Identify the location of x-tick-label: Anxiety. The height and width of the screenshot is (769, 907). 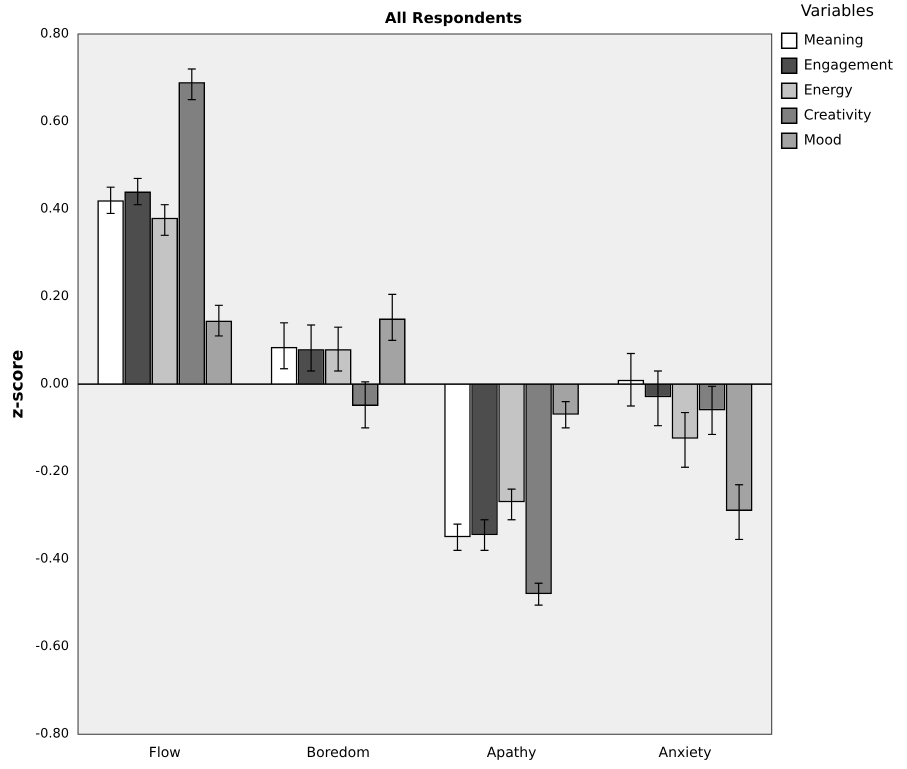
(685, 753).